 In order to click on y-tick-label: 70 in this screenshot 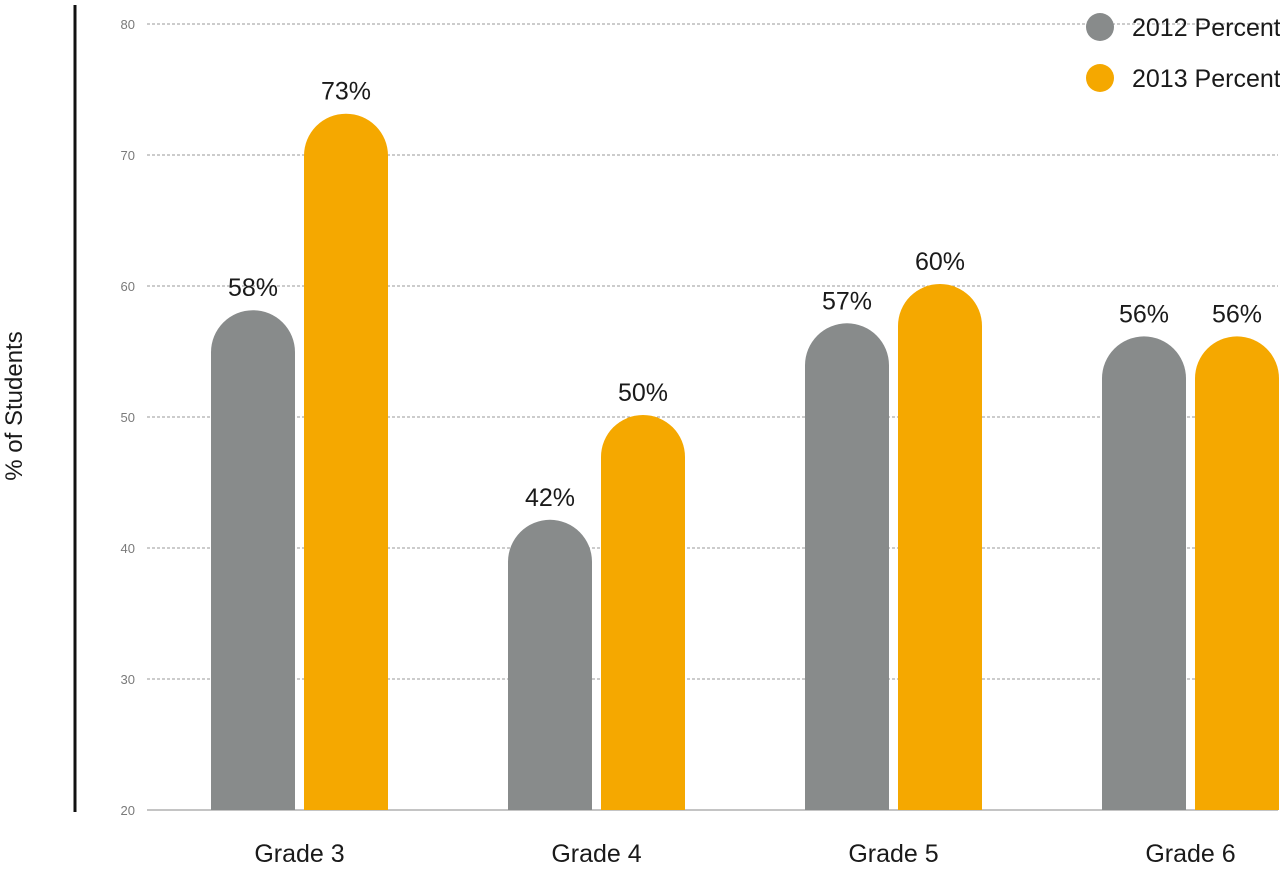, I will do `click(128, 155)`.